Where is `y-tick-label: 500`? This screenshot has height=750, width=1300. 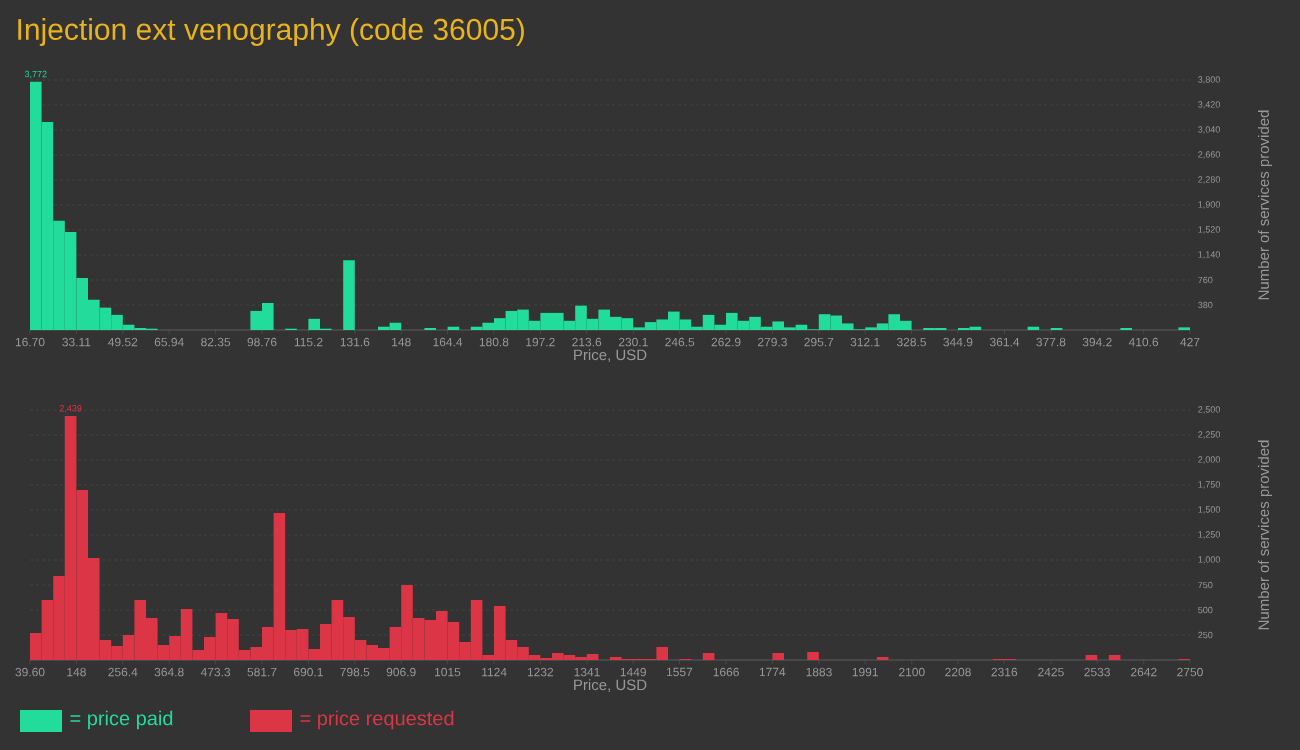 y-tick-label: 500 is located at coordinates (1205, 610).